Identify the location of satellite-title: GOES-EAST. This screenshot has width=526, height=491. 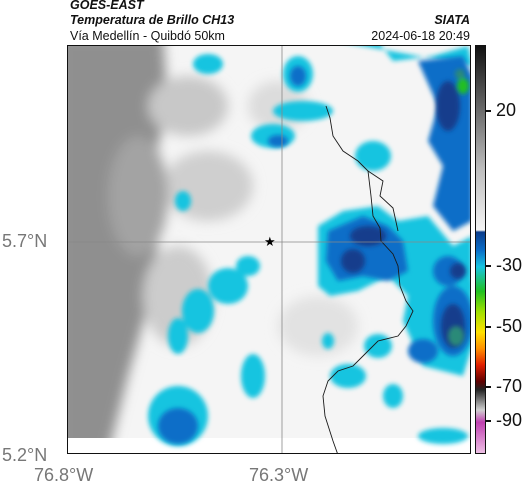
(107, 6).